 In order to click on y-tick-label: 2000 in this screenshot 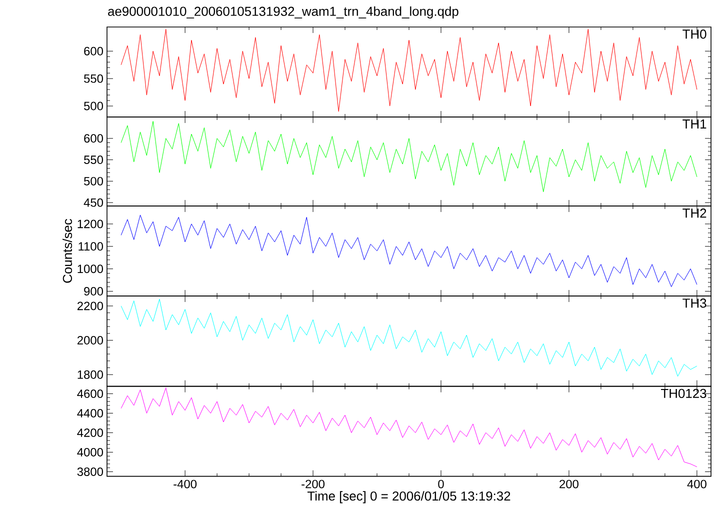, I will do `click(90, 340)`.